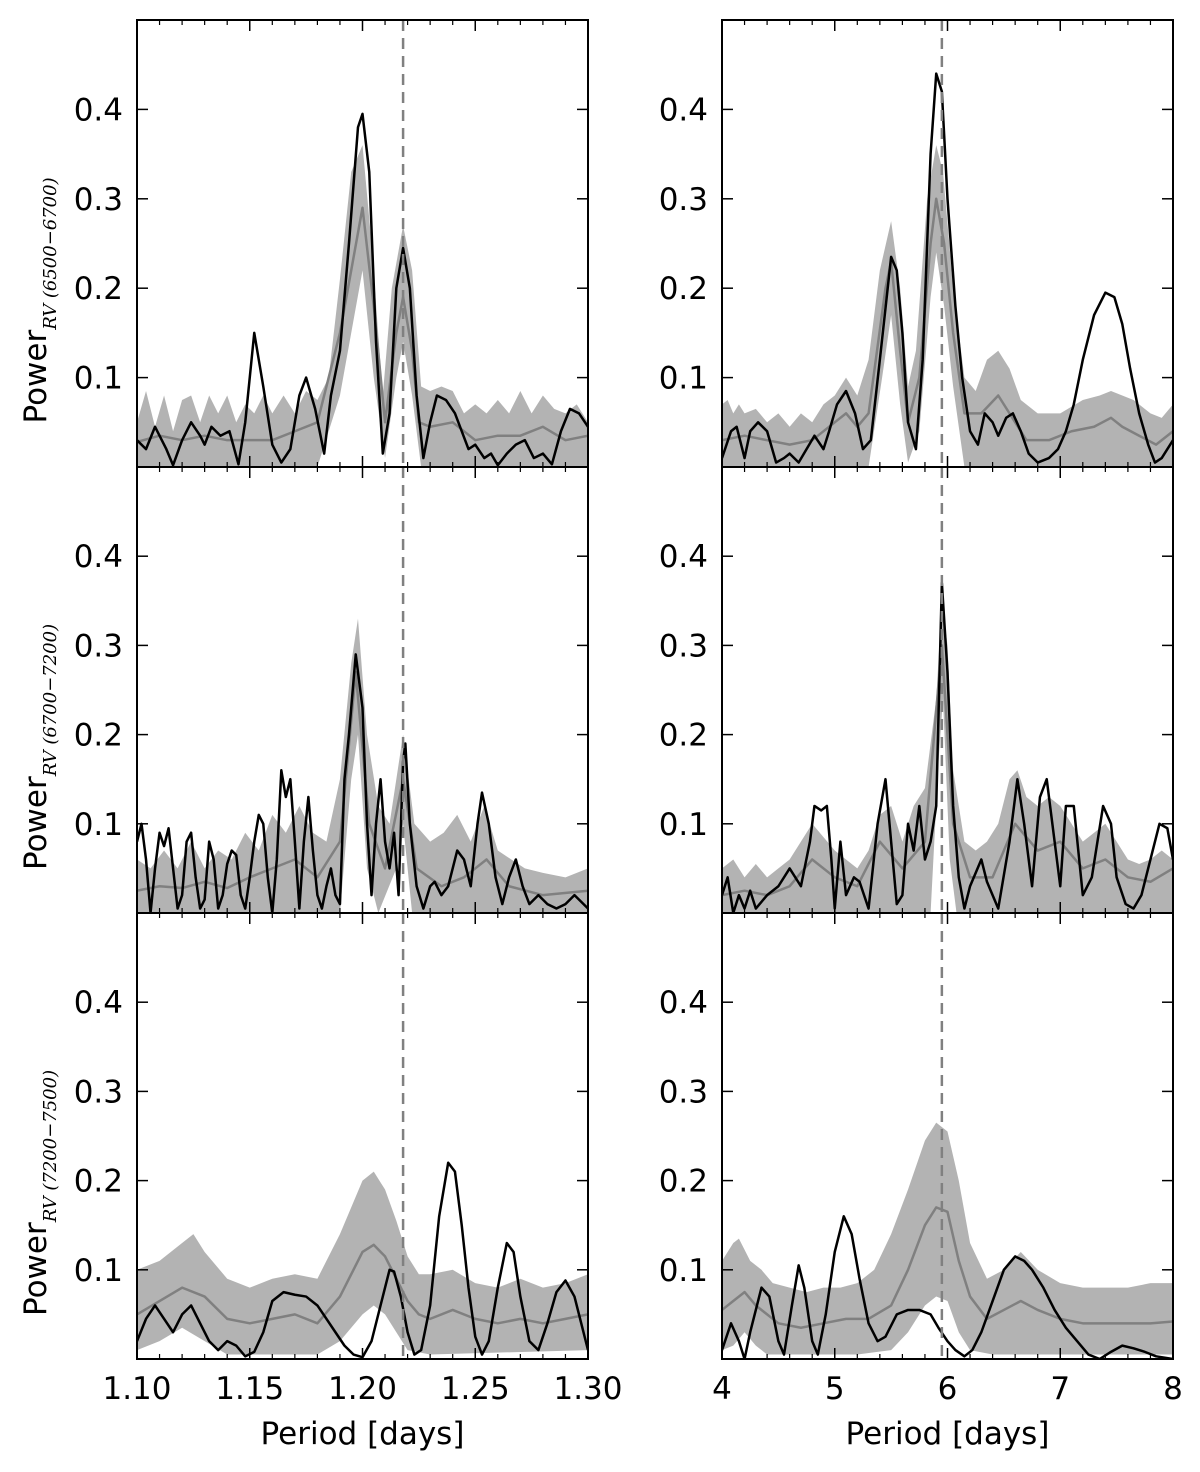 The image size is (1200, 1472). I want to click on y-axis-label: PowerRV (6500−6700), so click(39, 300).